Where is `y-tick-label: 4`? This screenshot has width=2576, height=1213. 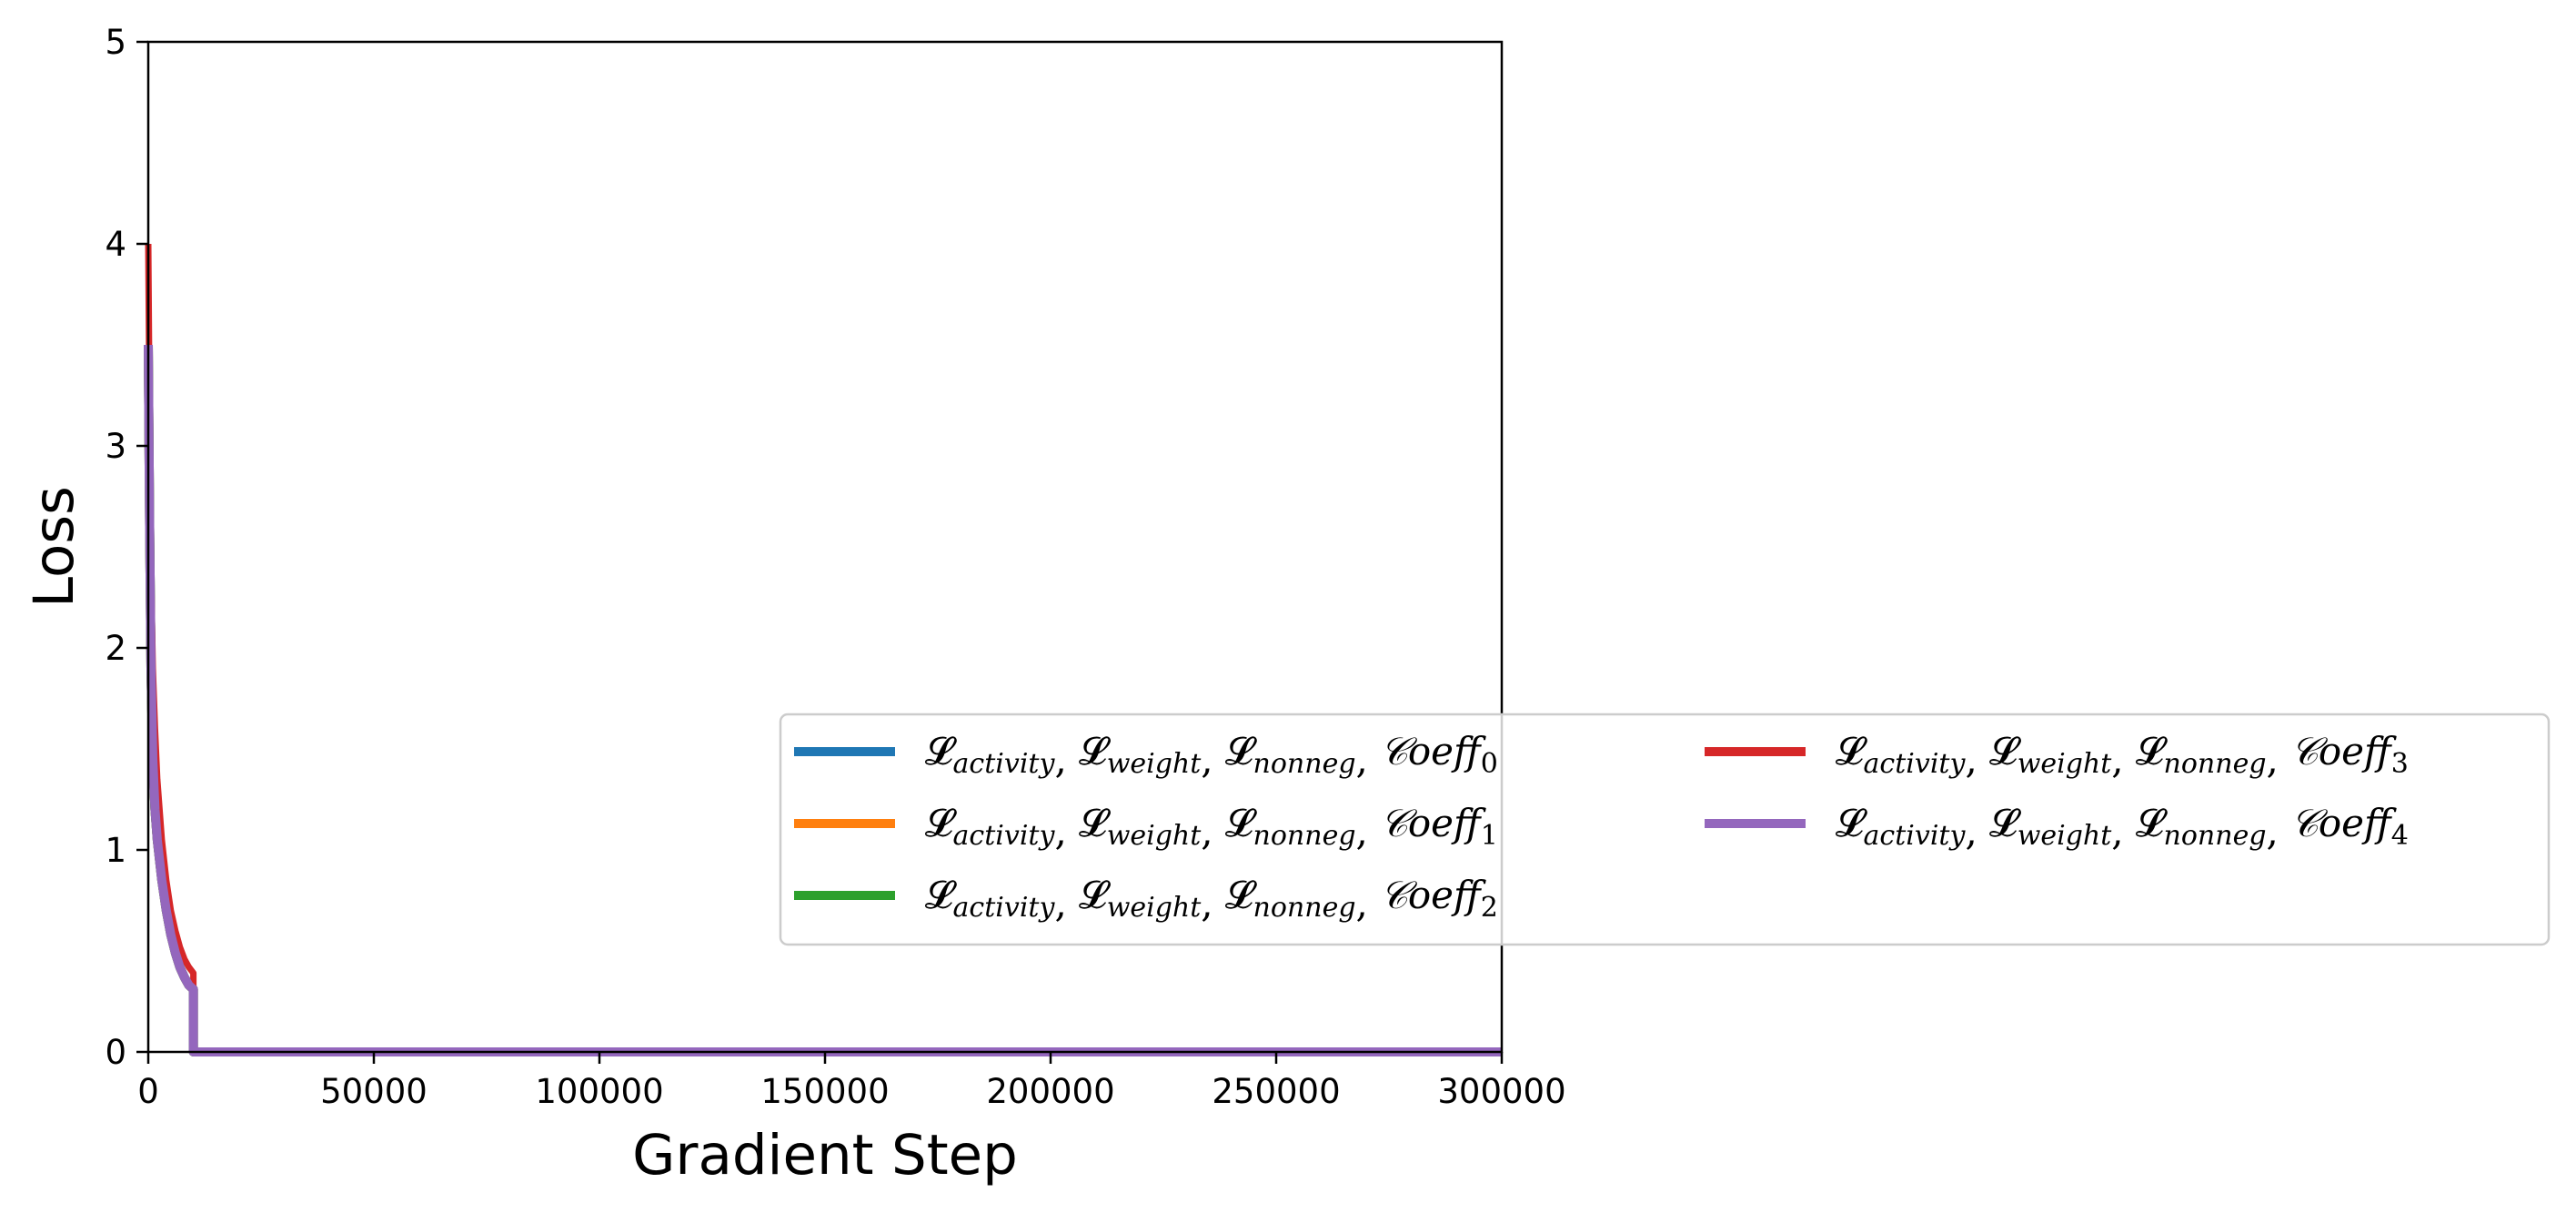 y-tick-label: 4 is located at coordinates (115, 244).